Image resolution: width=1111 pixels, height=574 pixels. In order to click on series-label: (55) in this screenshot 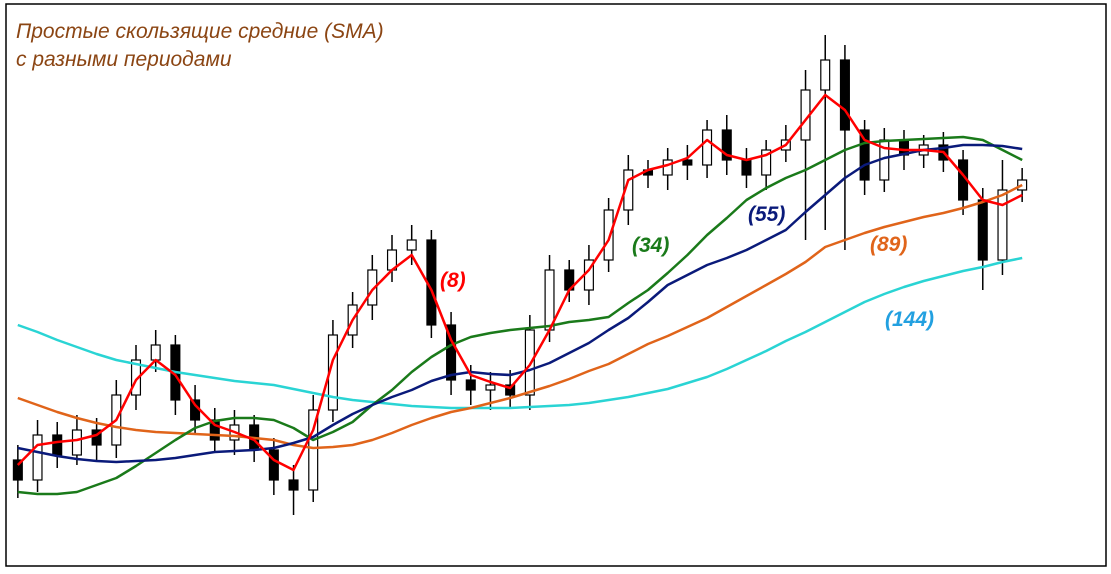, I will do `click(766, 214)`.